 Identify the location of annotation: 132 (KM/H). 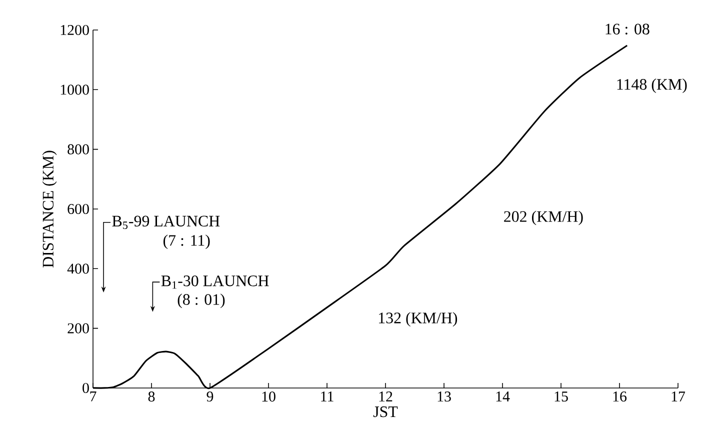
(418, 319).